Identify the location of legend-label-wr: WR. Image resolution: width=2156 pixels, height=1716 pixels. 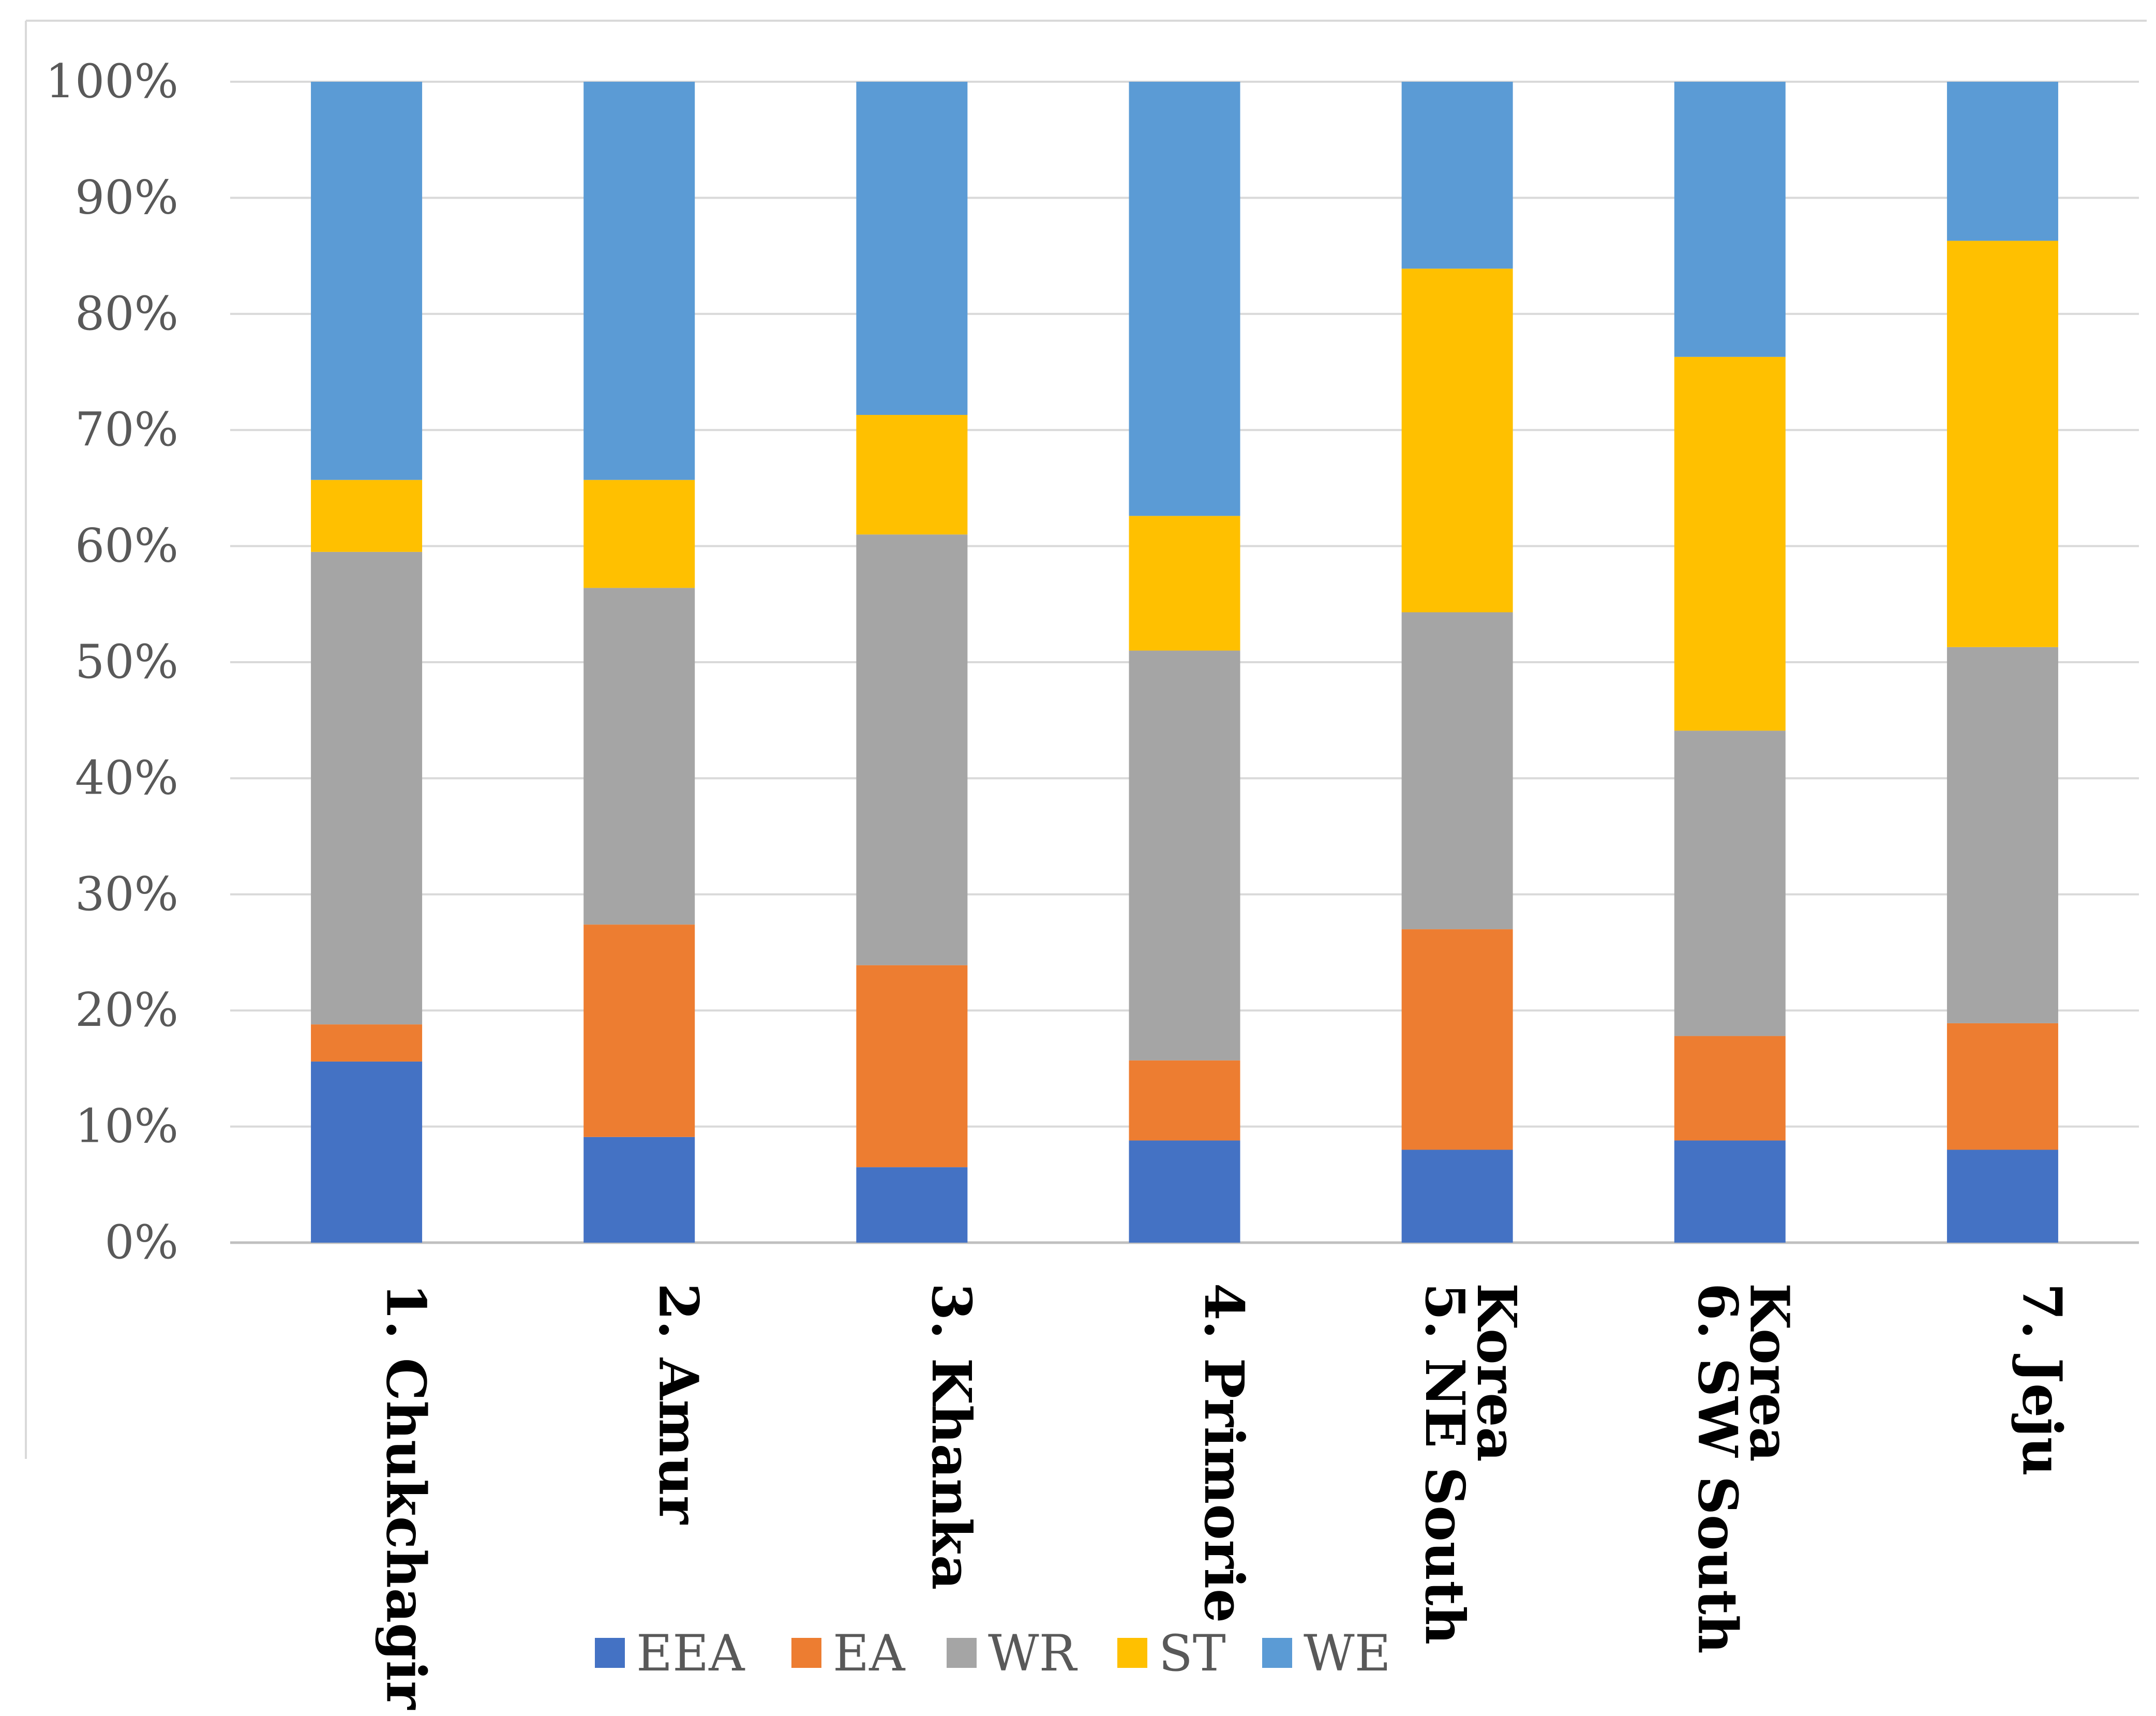
(1033, 1653).